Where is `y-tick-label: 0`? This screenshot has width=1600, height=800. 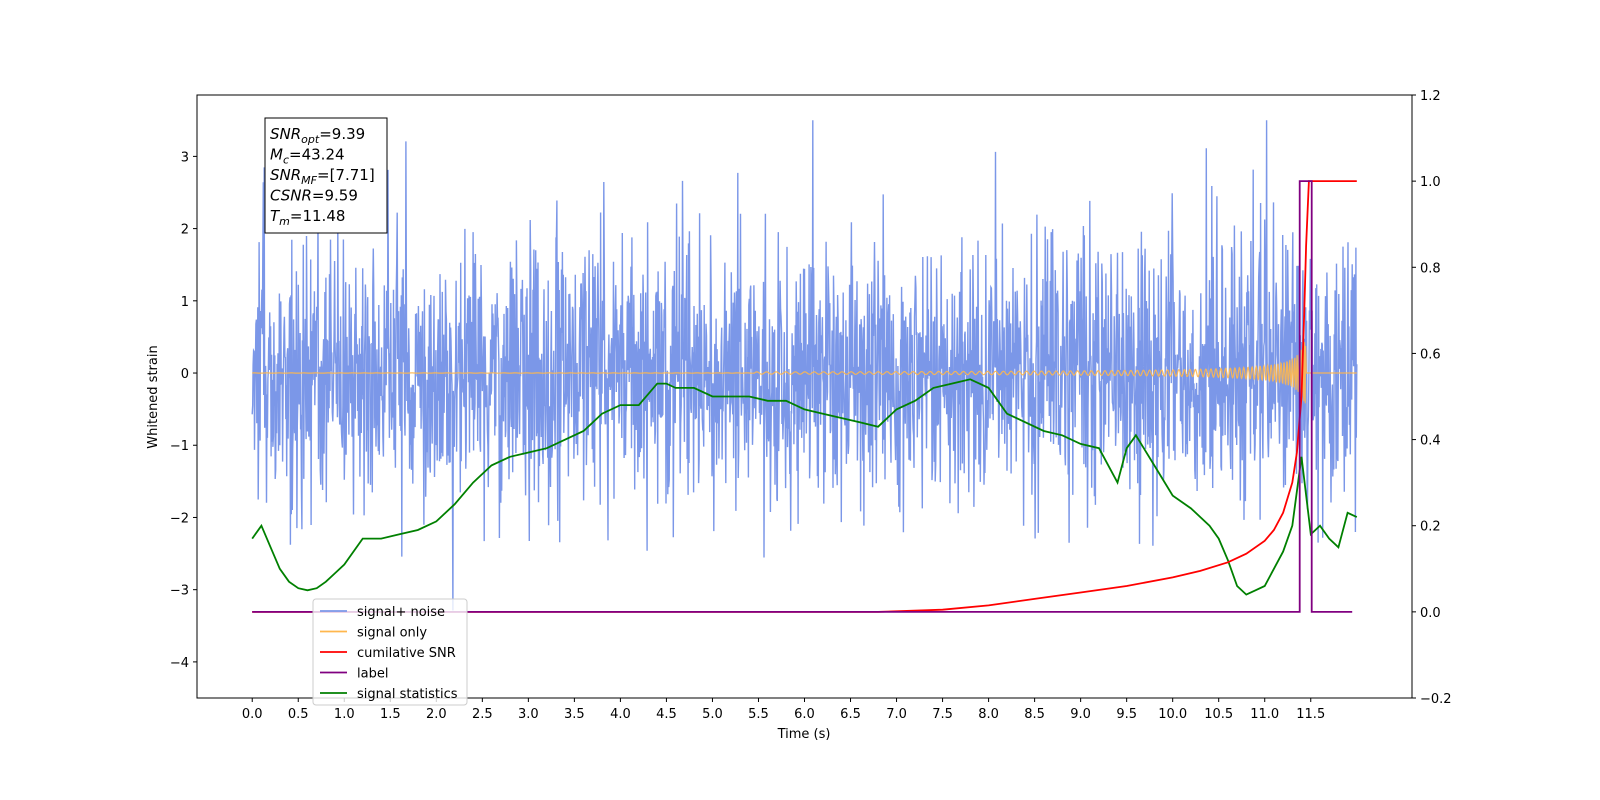 y-tick-label: 0 is located at coordinates (185, 374).